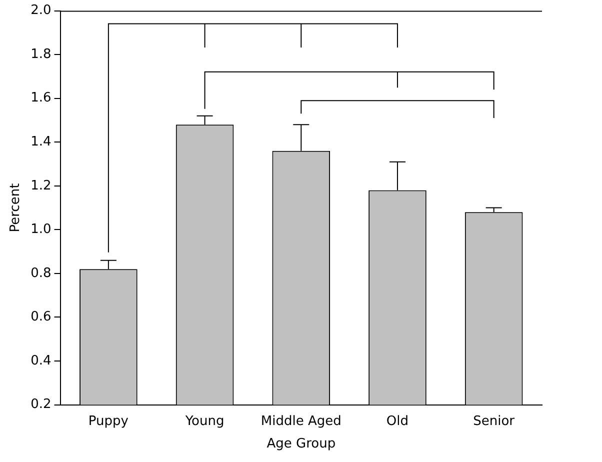 The width and height of the screenshot is (602, 462). I want to click on x-tick-label: Puppy, so click(108, 421).